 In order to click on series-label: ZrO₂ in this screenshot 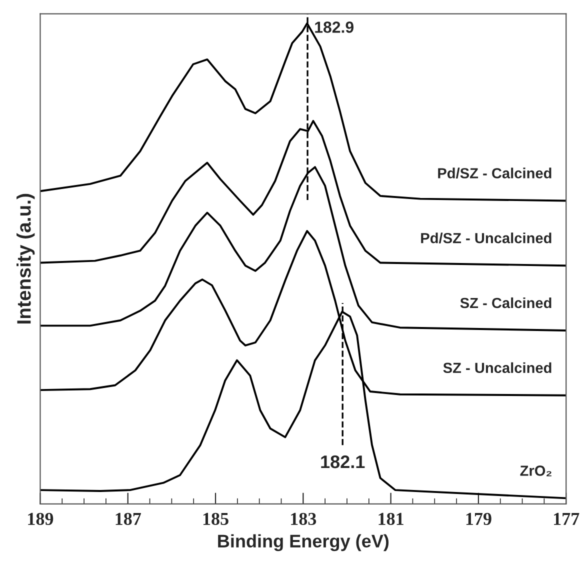, I will do `click(536, 471)`.